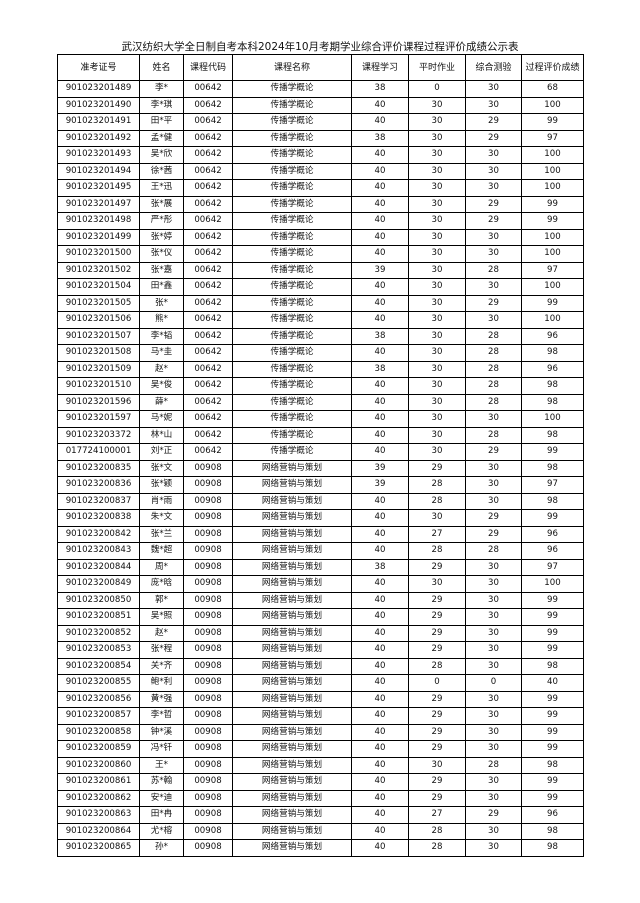 The width and height of the screenshot is (640, 903). Describe the element at coordinates (161, 254) in the screenshot. I see `student-name-cell: 张*仪` at that location.